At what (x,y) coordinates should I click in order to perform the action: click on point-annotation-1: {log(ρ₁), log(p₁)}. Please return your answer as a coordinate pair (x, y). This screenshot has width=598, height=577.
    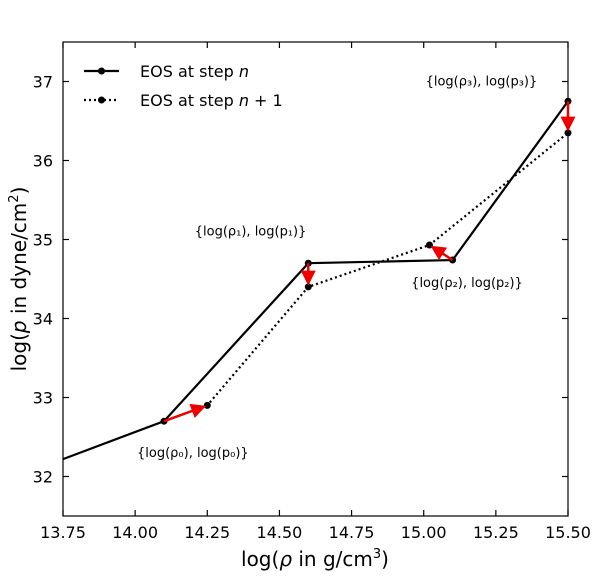
    Looking at the image, I should click on (251, 232).